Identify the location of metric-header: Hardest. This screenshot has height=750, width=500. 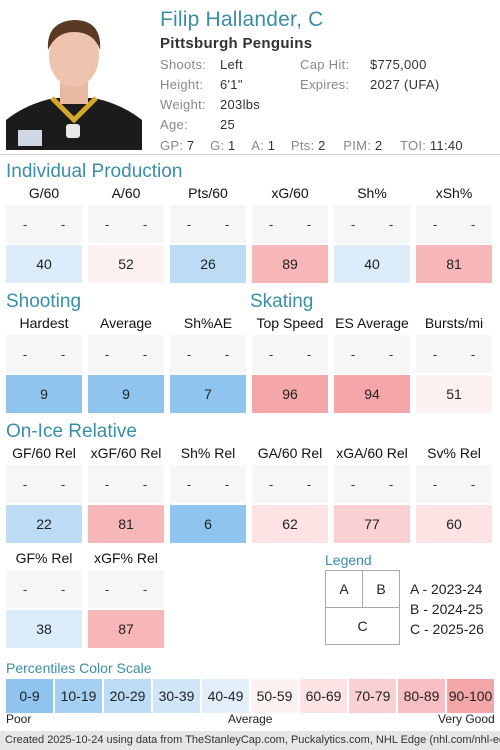
(44, 323).